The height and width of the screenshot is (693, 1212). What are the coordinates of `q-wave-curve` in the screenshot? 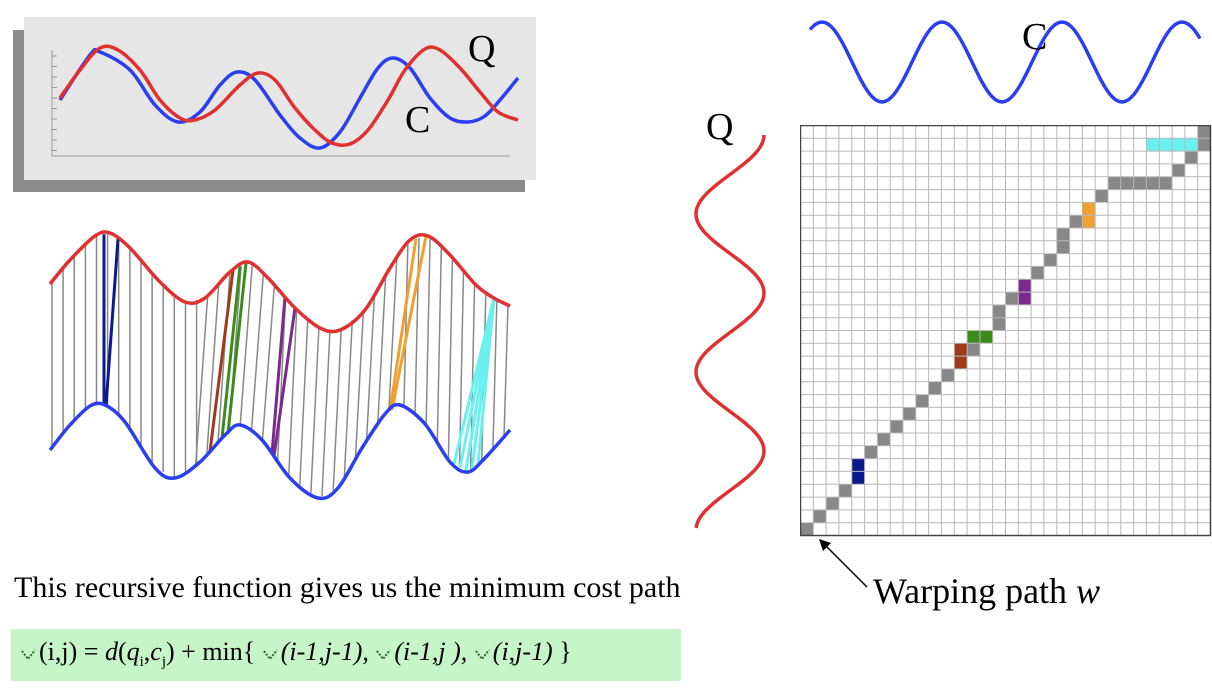 It's located at (730, 331).